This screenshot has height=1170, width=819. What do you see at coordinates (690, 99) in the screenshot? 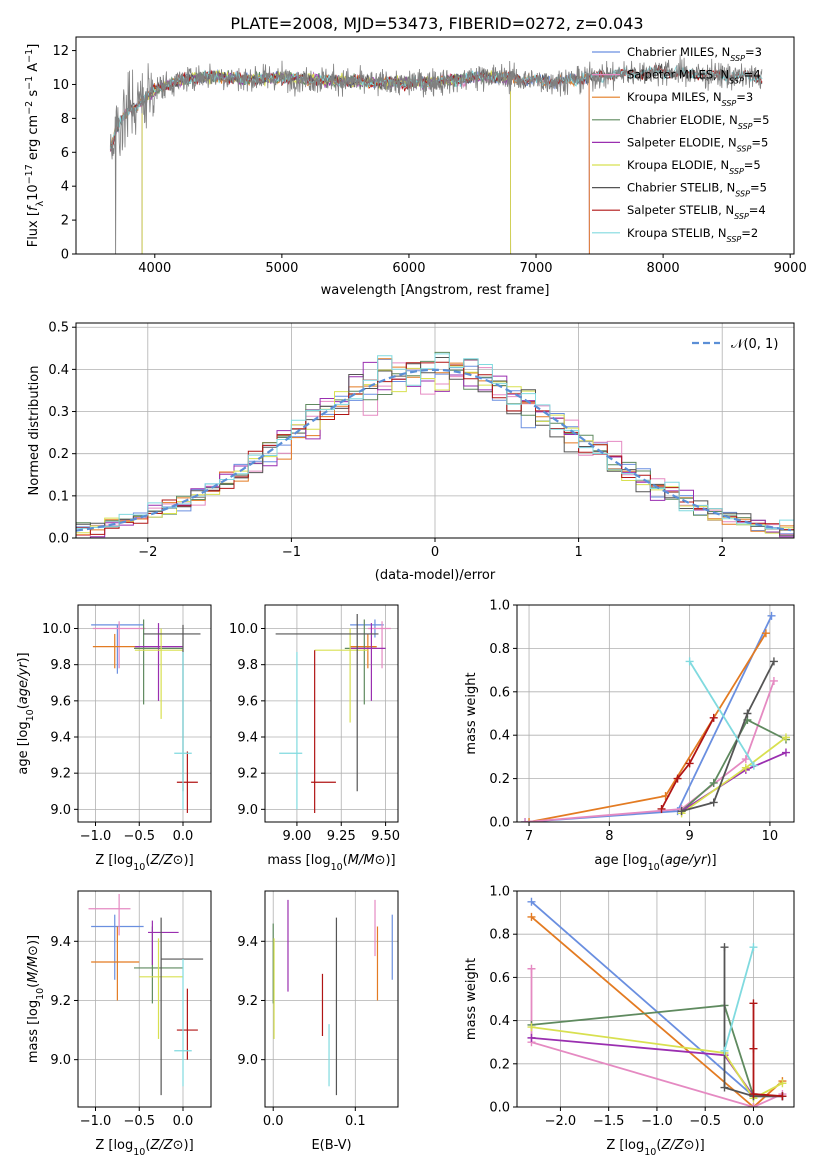
I see `legend-entry: Kroupa MILES, NSSP=3` at bounding box center [690, 99].